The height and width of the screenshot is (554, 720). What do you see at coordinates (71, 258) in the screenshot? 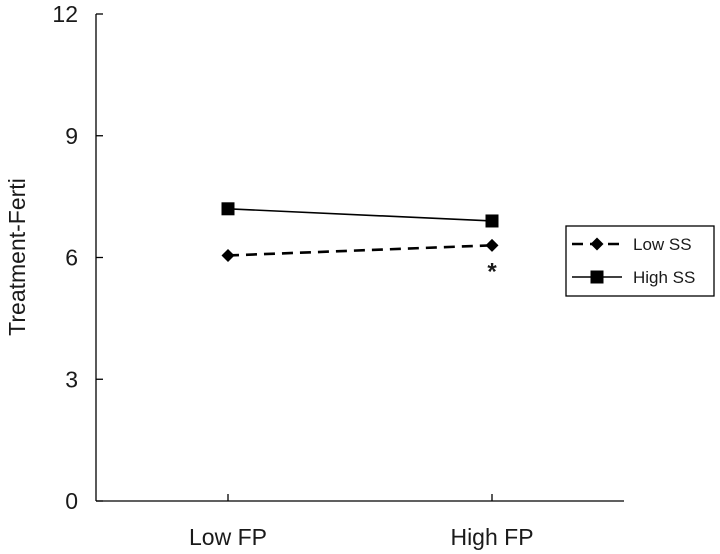
I see `y-tick-label: 6` at bounding box center [71, 258].